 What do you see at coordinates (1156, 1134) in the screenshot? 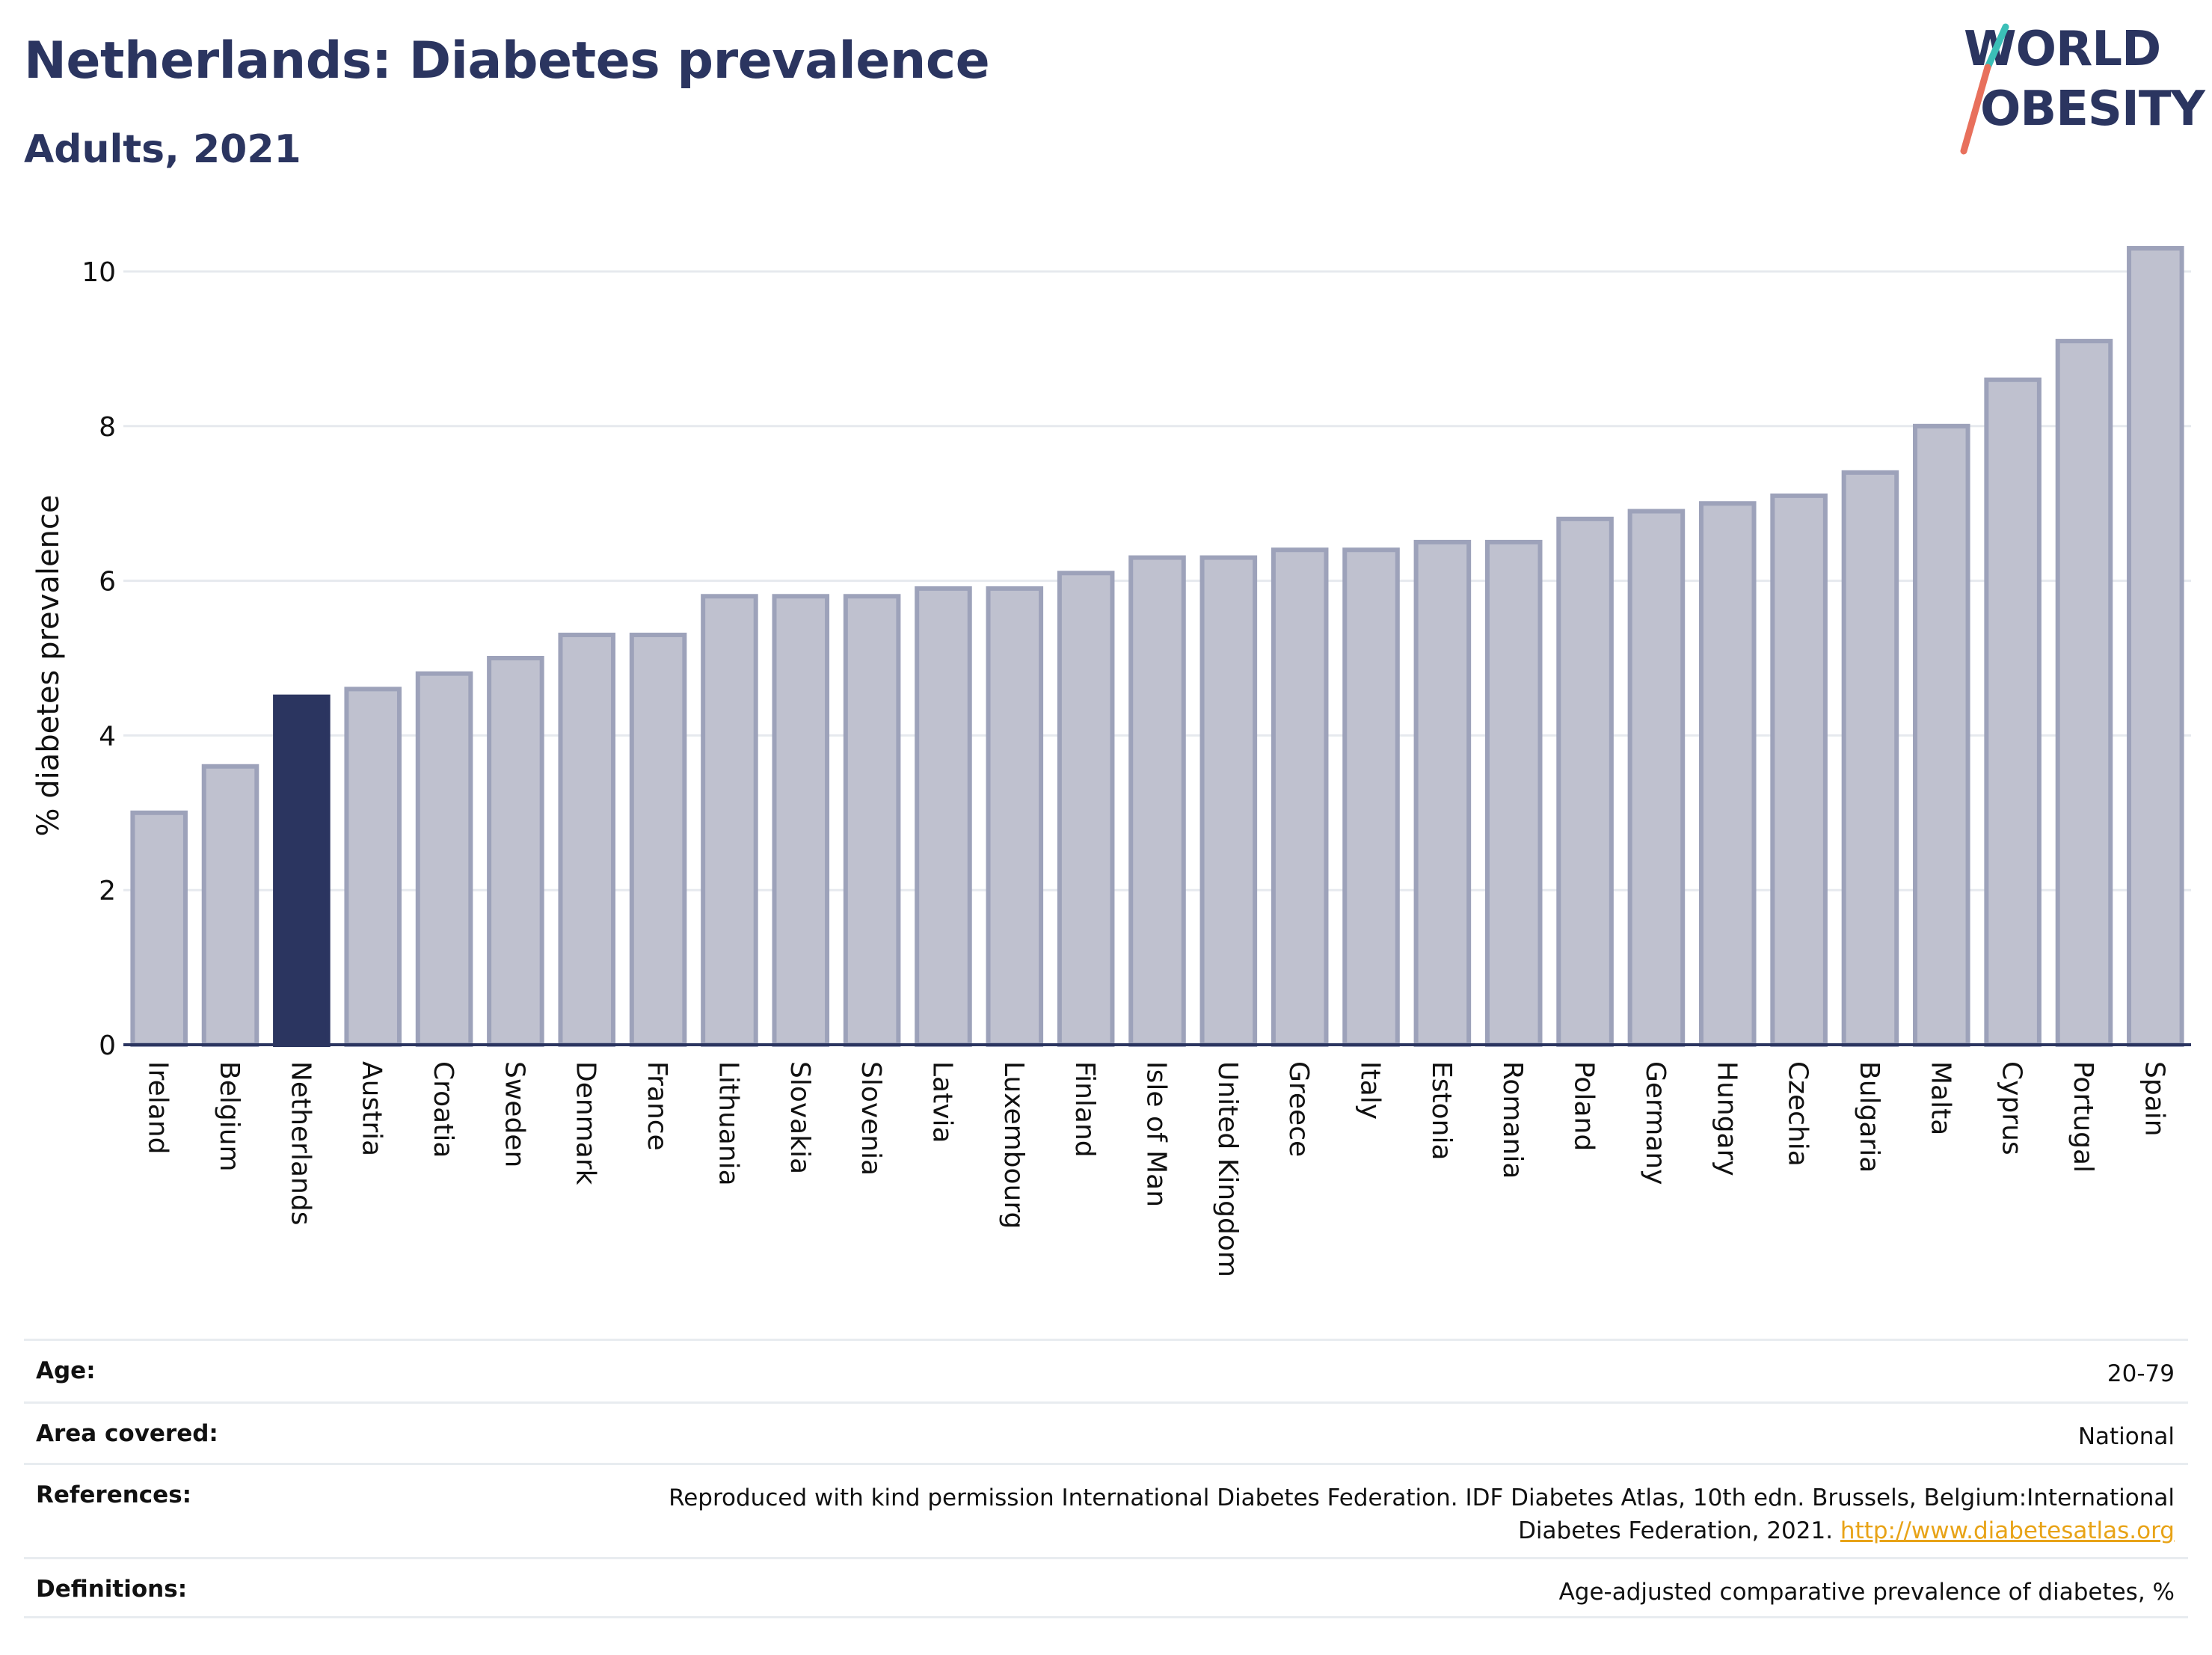
I see `x-tick-label: Isle of Man` at bounding box center [1156, 1134].